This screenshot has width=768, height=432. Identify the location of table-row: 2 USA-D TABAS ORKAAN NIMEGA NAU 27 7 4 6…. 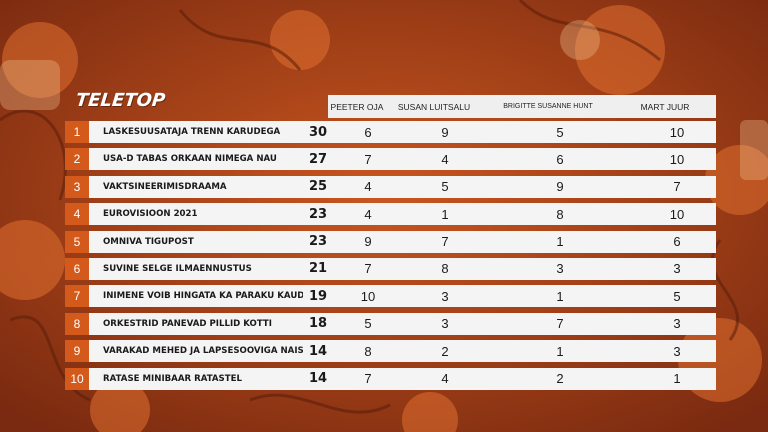
(390, 159).